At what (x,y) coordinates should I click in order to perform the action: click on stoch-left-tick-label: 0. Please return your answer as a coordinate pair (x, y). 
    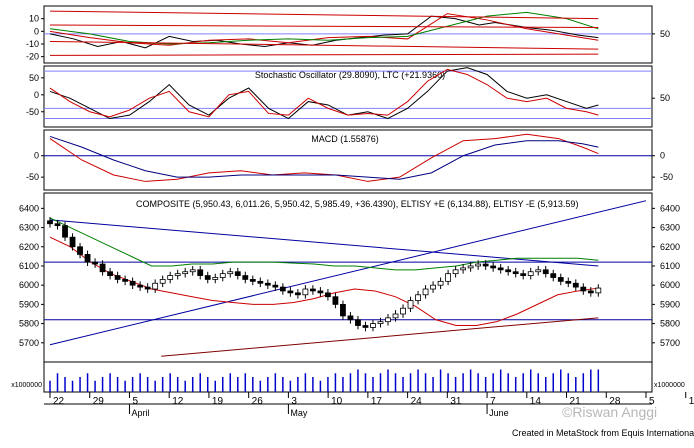
    Looking at the image, I should click on (36, 95).